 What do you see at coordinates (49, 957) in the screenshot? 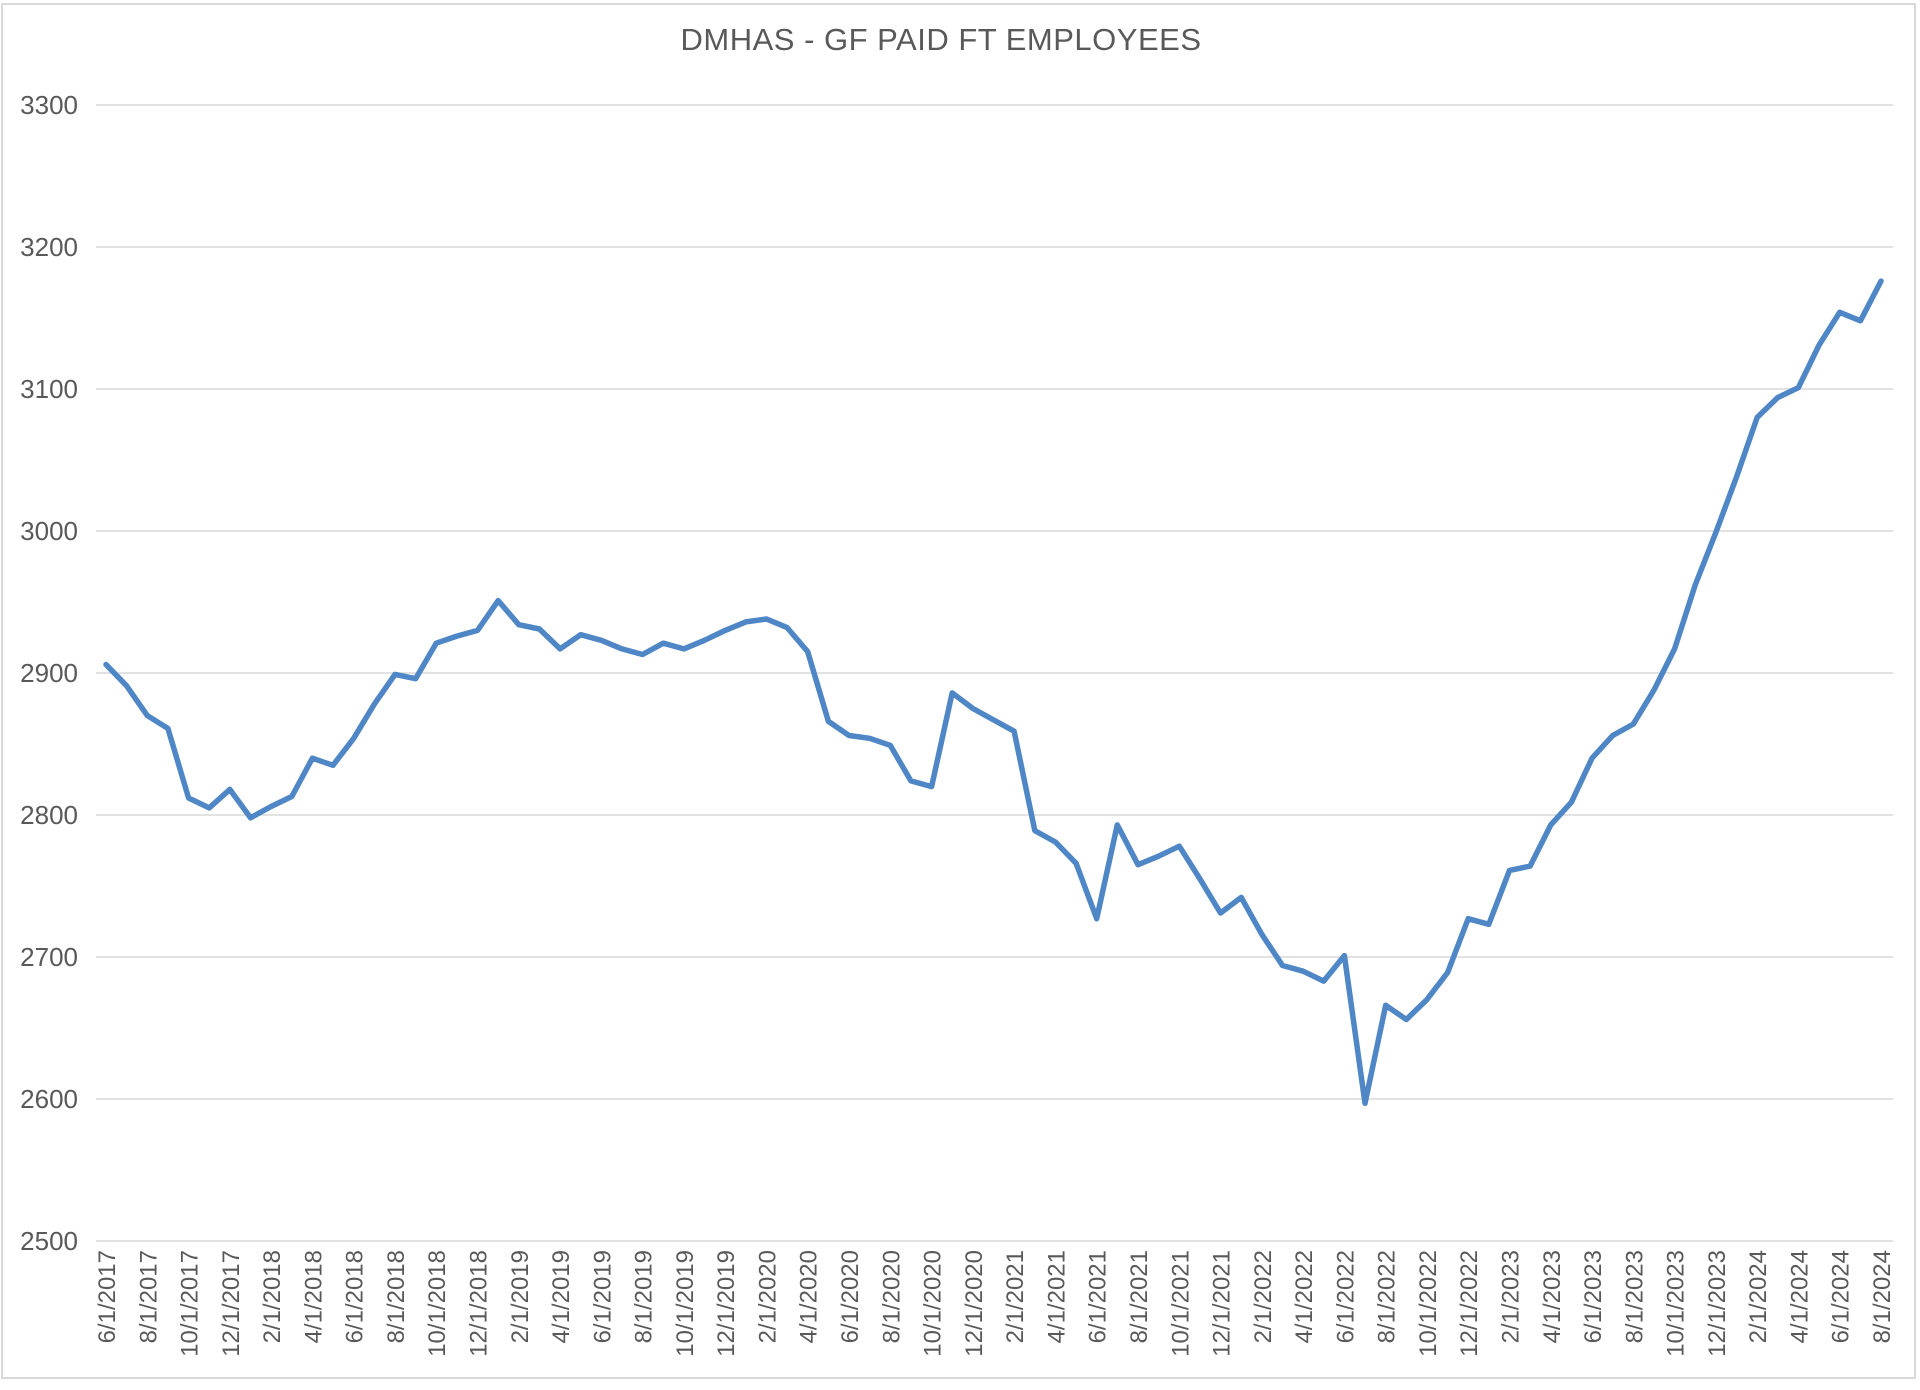
I see `y-axis-tick-label: 2700` at bounding box center [49, 957].